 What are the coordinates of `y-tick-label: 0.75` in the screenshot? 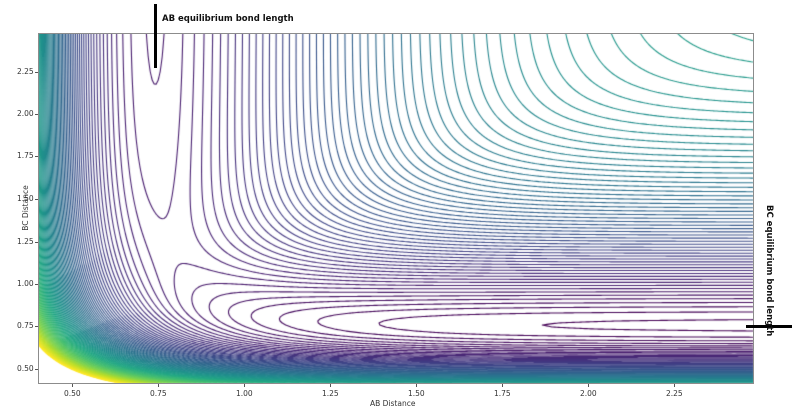 It's located at (25, 325).